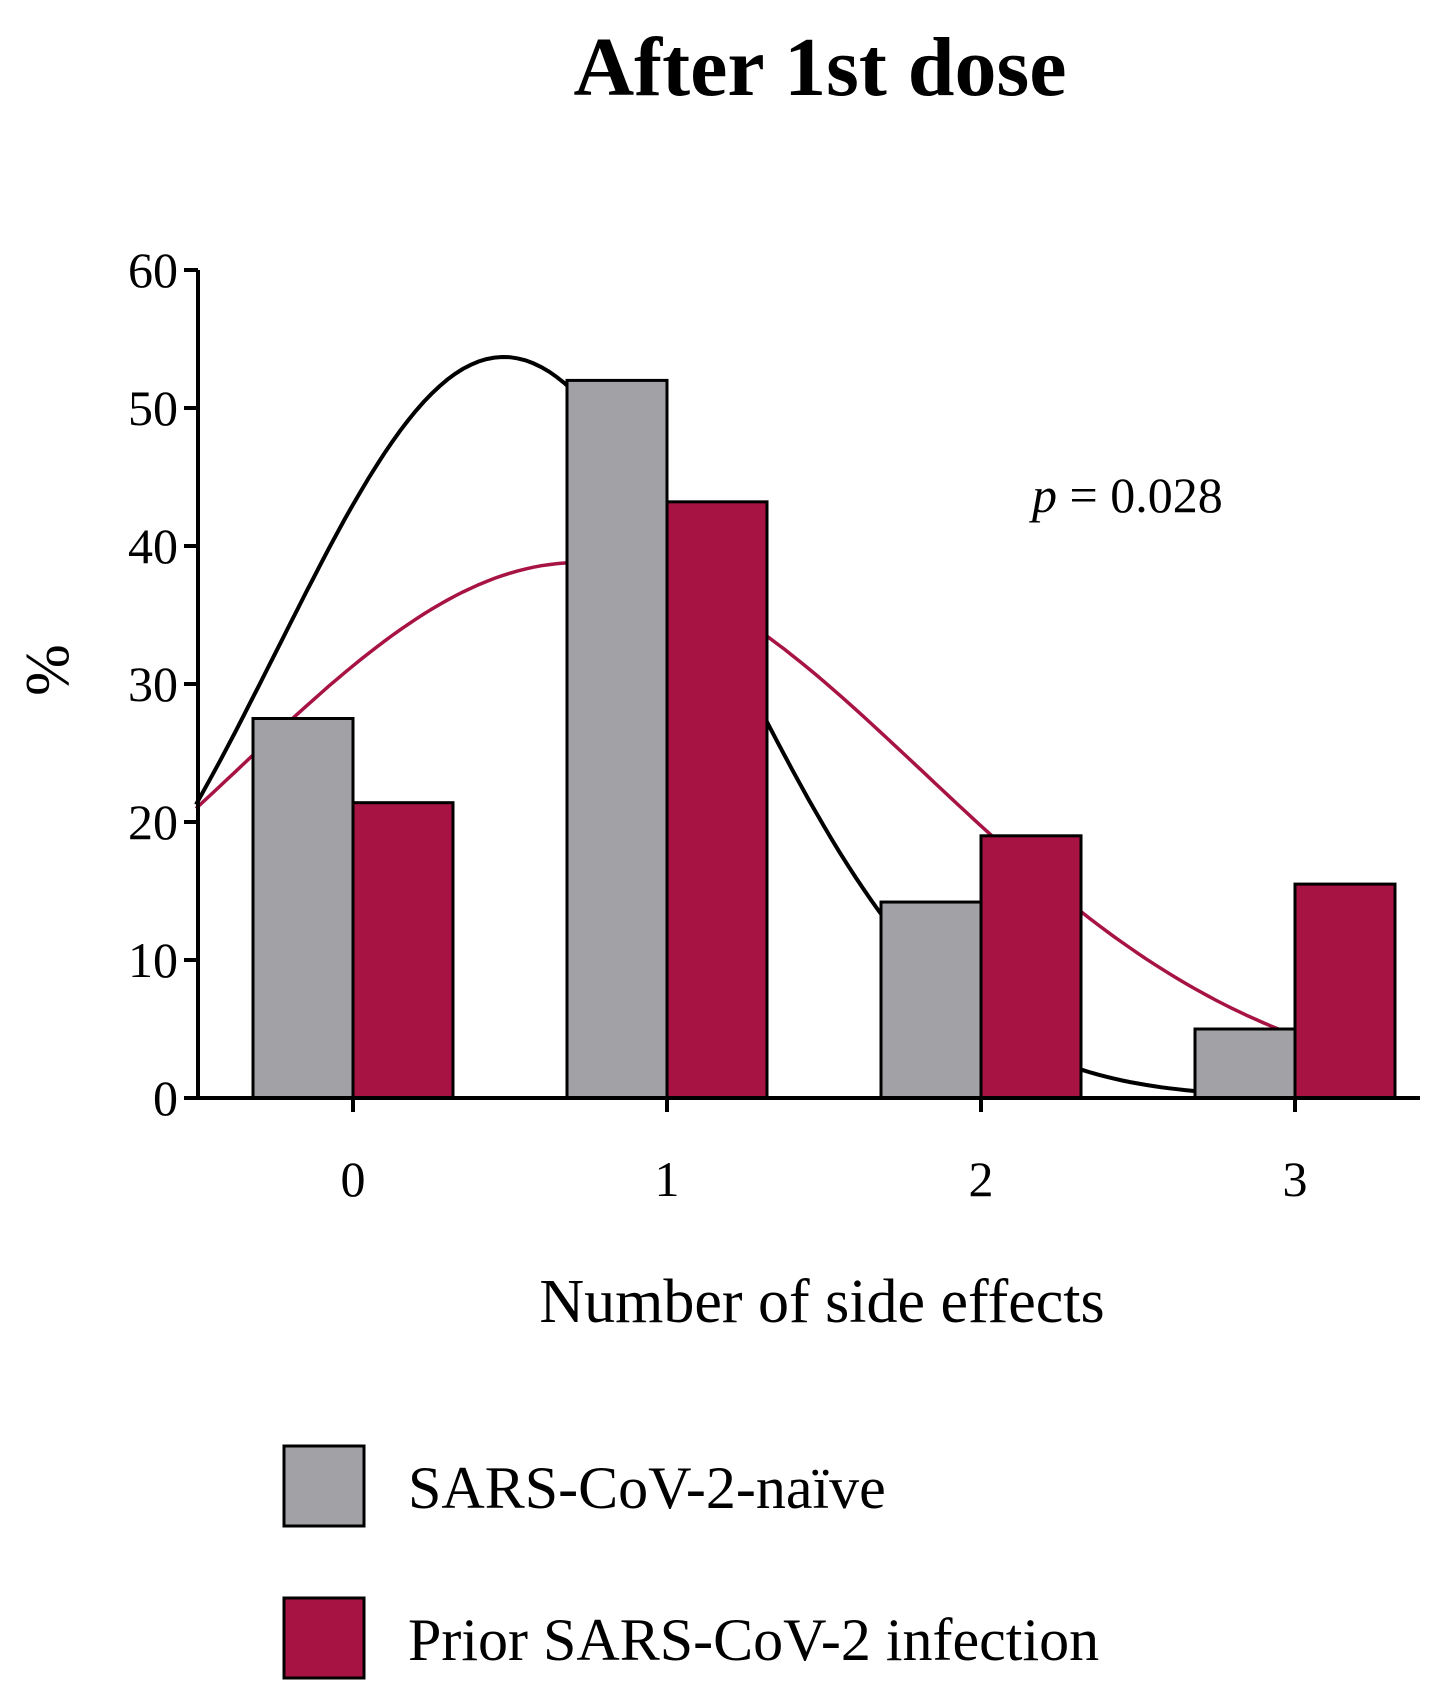 This screenshot has width=1449, height=1697. I want to click on legend-item-naive: SARS-CoV-2-naïve, so click(584, 1486).